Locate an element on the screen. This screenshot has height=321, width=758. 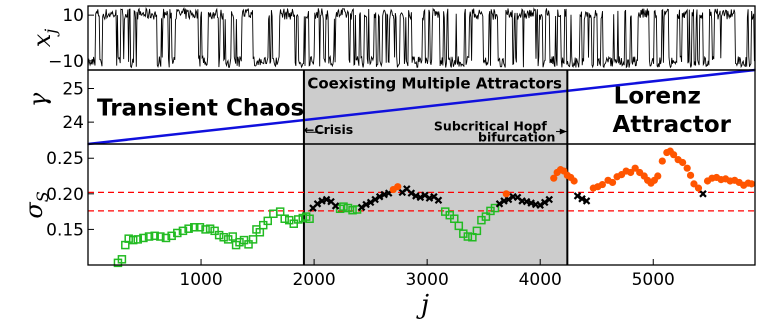
bottom-ytick-label: 0.15 is located at coordinates (65, 230).